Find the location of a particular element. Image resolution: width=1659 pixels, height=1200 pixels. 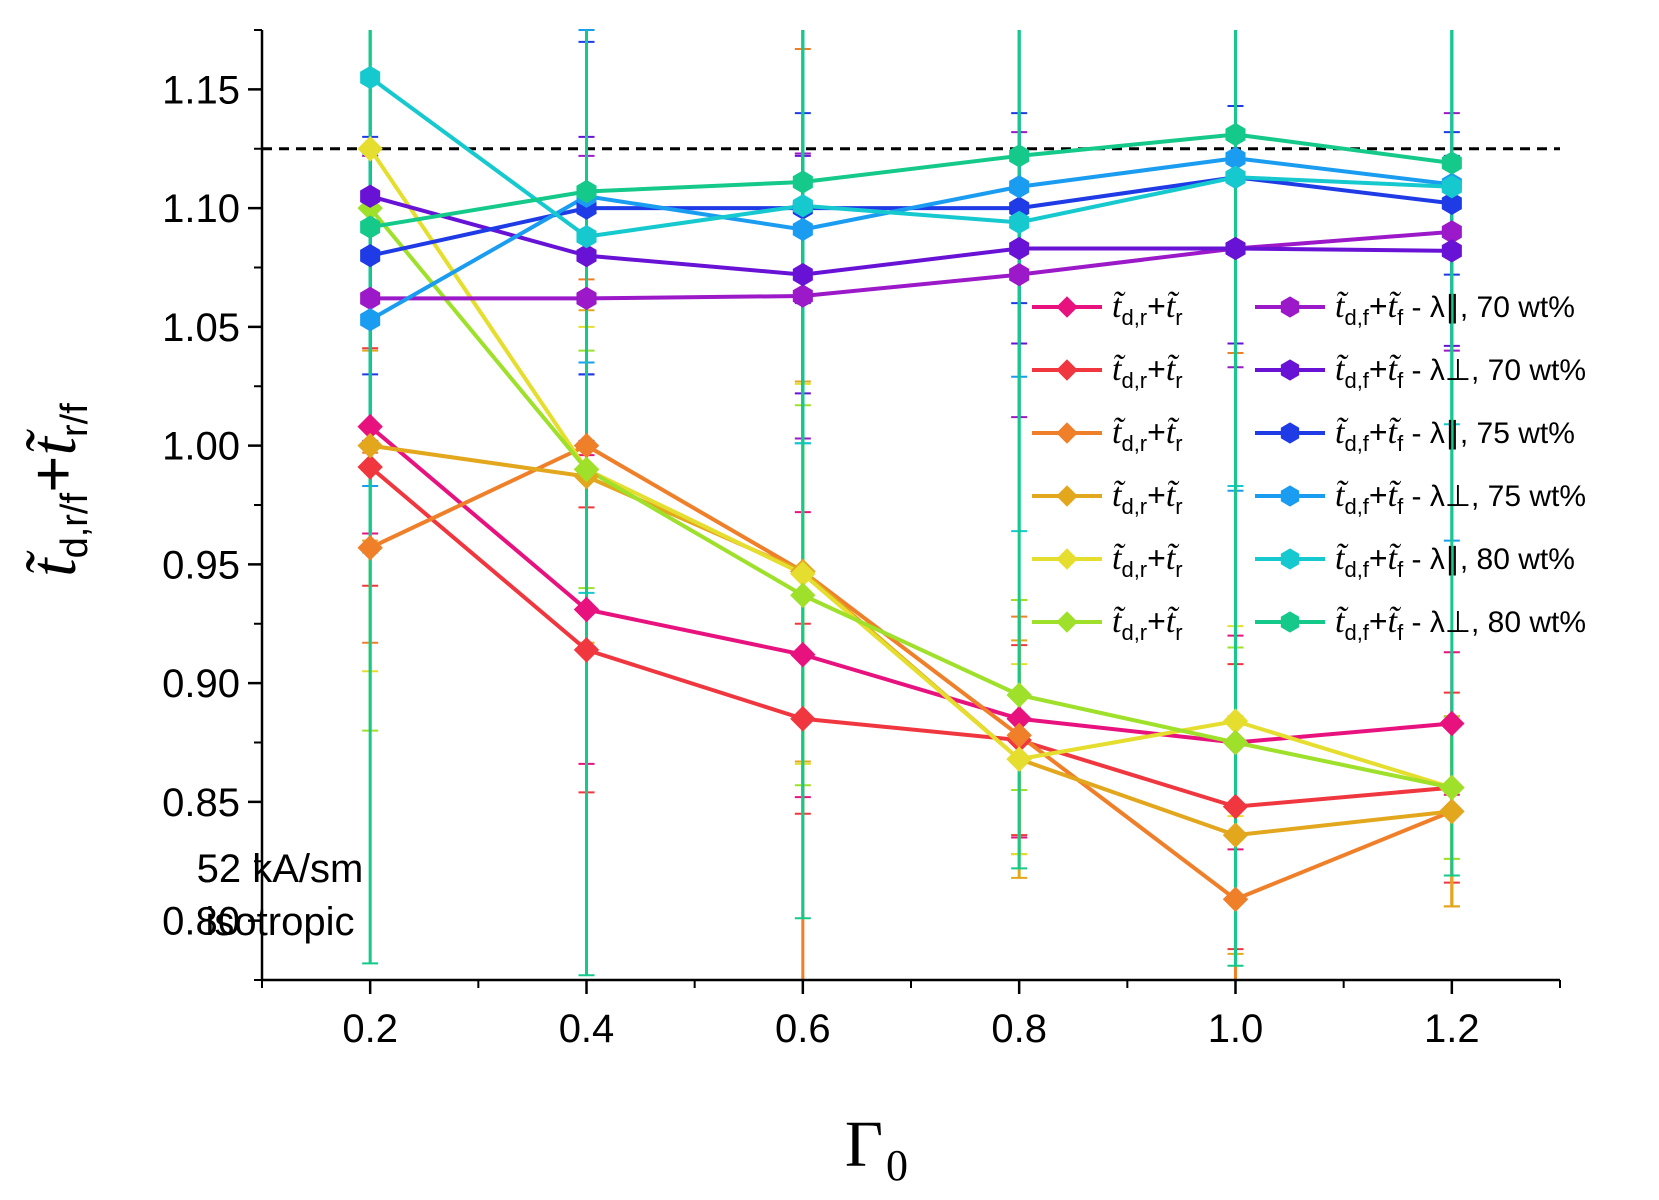

y-tick-label: 0.90 is located at coordinates (201, 684).